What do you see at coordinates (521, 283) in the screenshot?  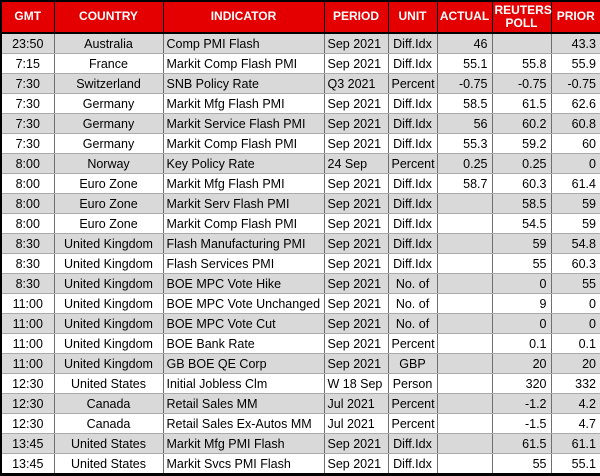 I see `cell-reuters-poll: 0` at bounding box center [521, 283].